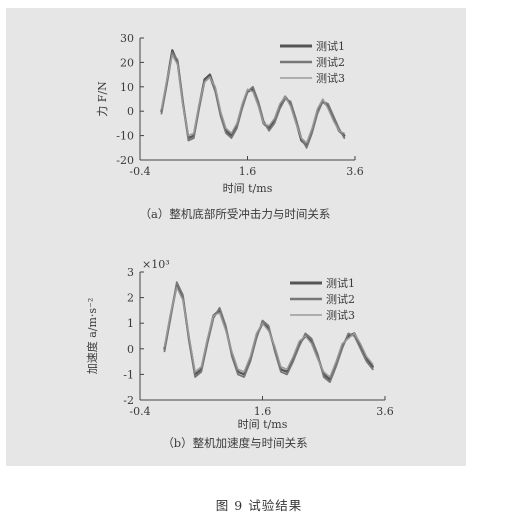 The image size is (518, 521). Describe the element at coordinates (127, 87) in the screenshot. I see `y-tick-label: 10` at that location.